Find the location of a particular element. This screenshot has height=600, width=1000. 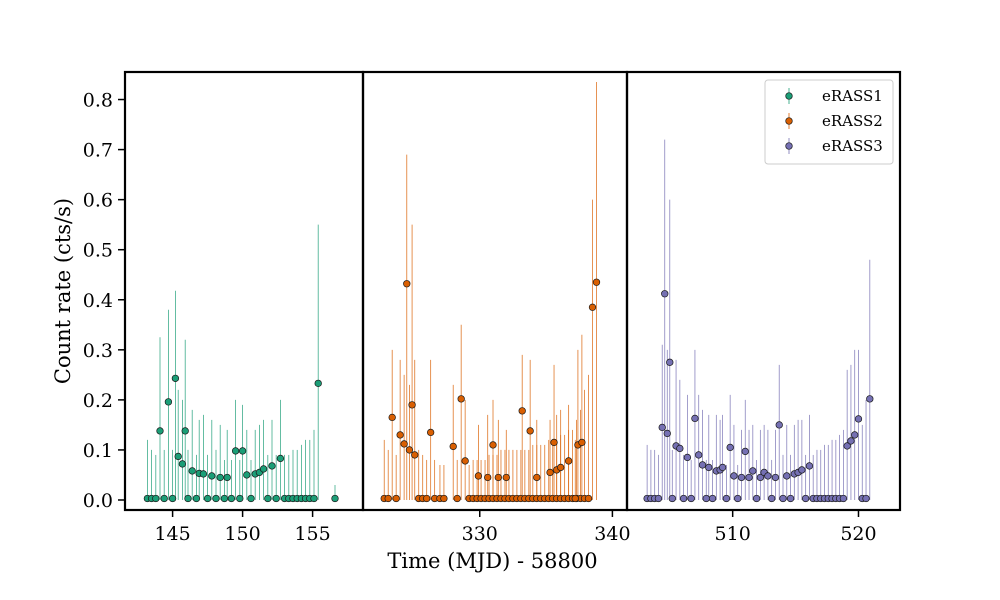

y-tick-label: 0.2 is located at coordinates (98, 401).